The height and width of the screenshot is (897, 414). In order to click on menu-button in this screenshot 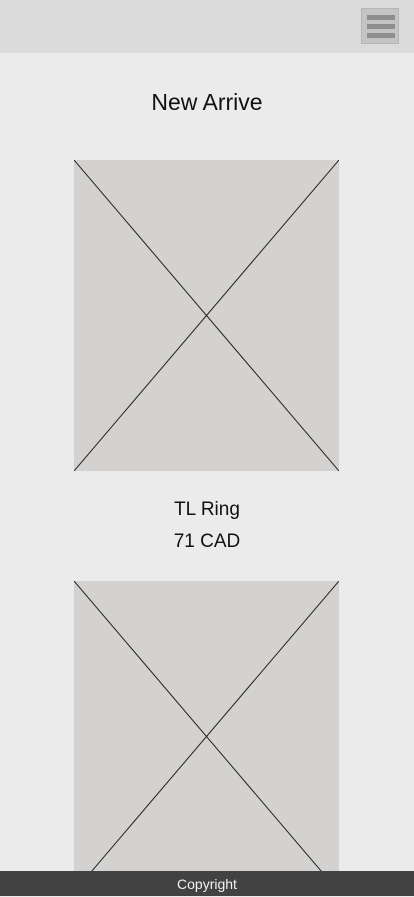, I will do `click(380, 26)`.